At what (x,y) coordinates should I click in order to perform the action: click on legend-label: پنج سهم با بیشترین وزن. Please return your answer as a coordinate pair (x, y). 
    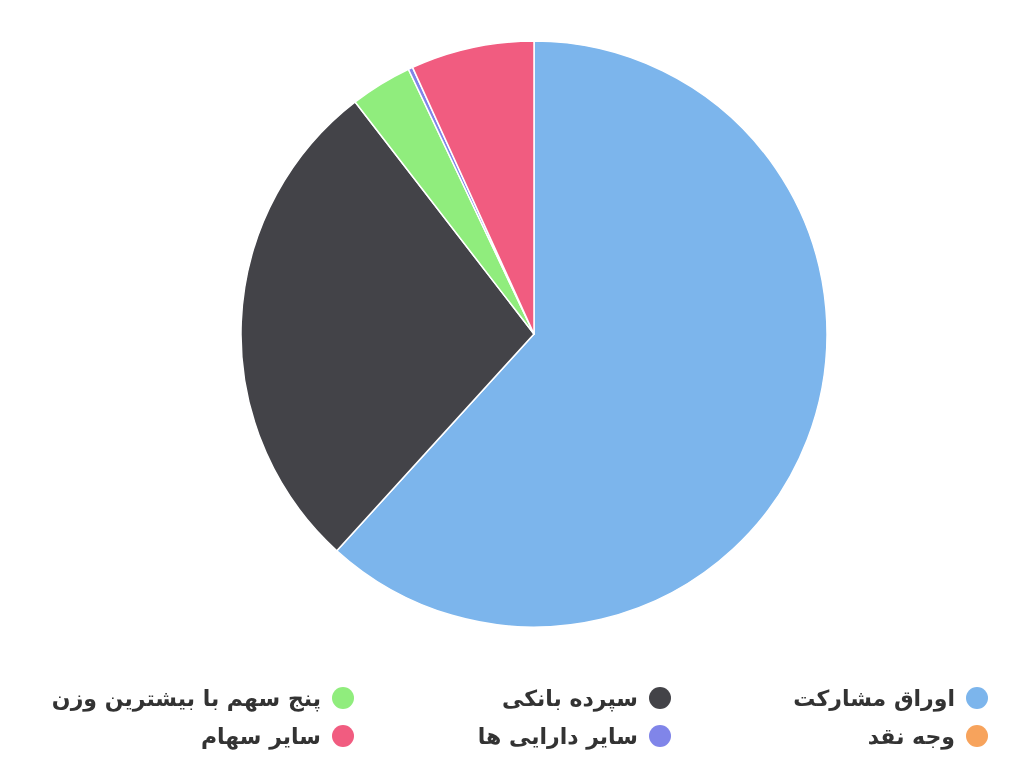
    Looking at the image, I should click on (186, 699).